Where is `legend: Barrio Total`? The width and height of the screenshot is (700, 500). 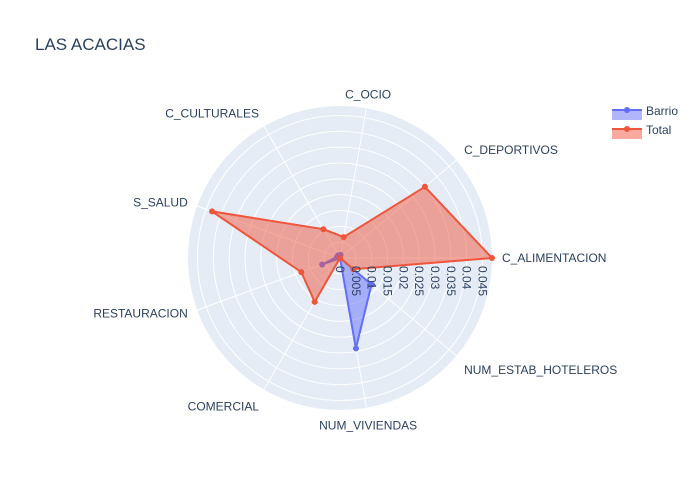 legend: Barrio Total is located at coordinates (645, 121).